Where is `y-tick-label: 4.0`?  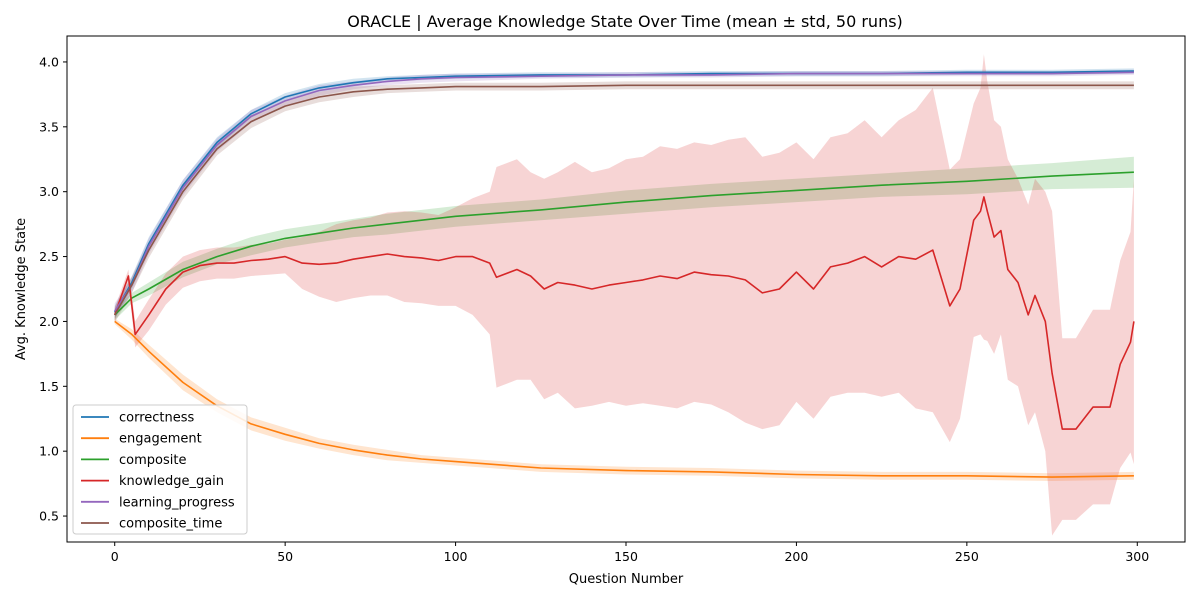 y-tick-label: 4.0 is located at coordinates (49, 61).